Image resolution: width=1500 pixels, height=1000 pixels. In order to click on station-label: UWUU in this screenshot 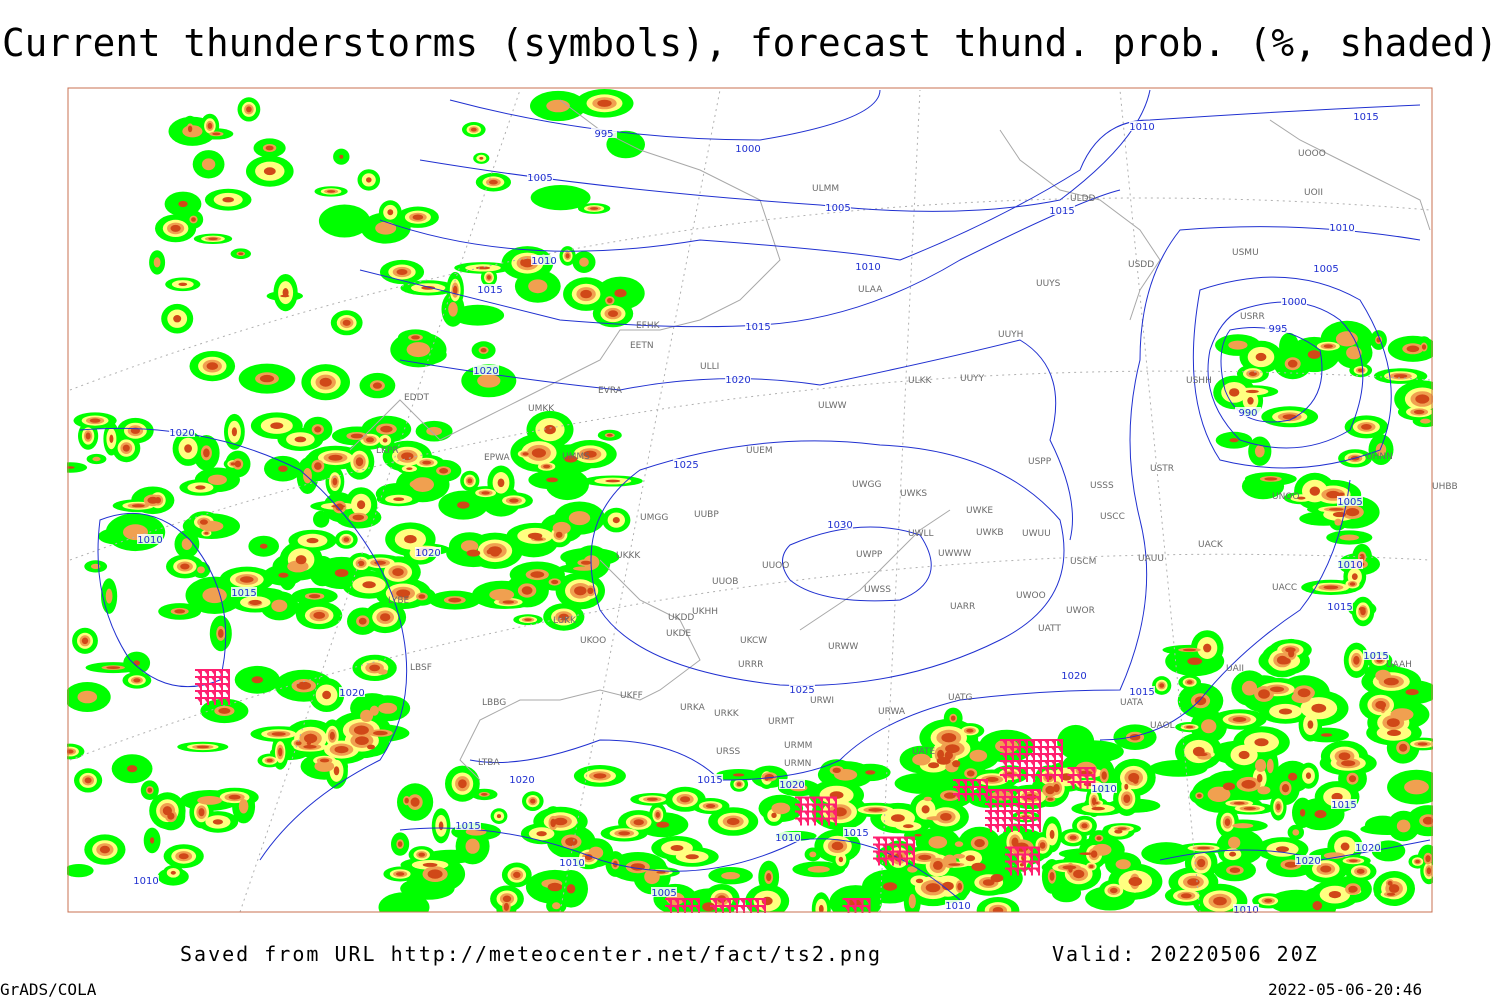, I will do `click(1036, 534)`.